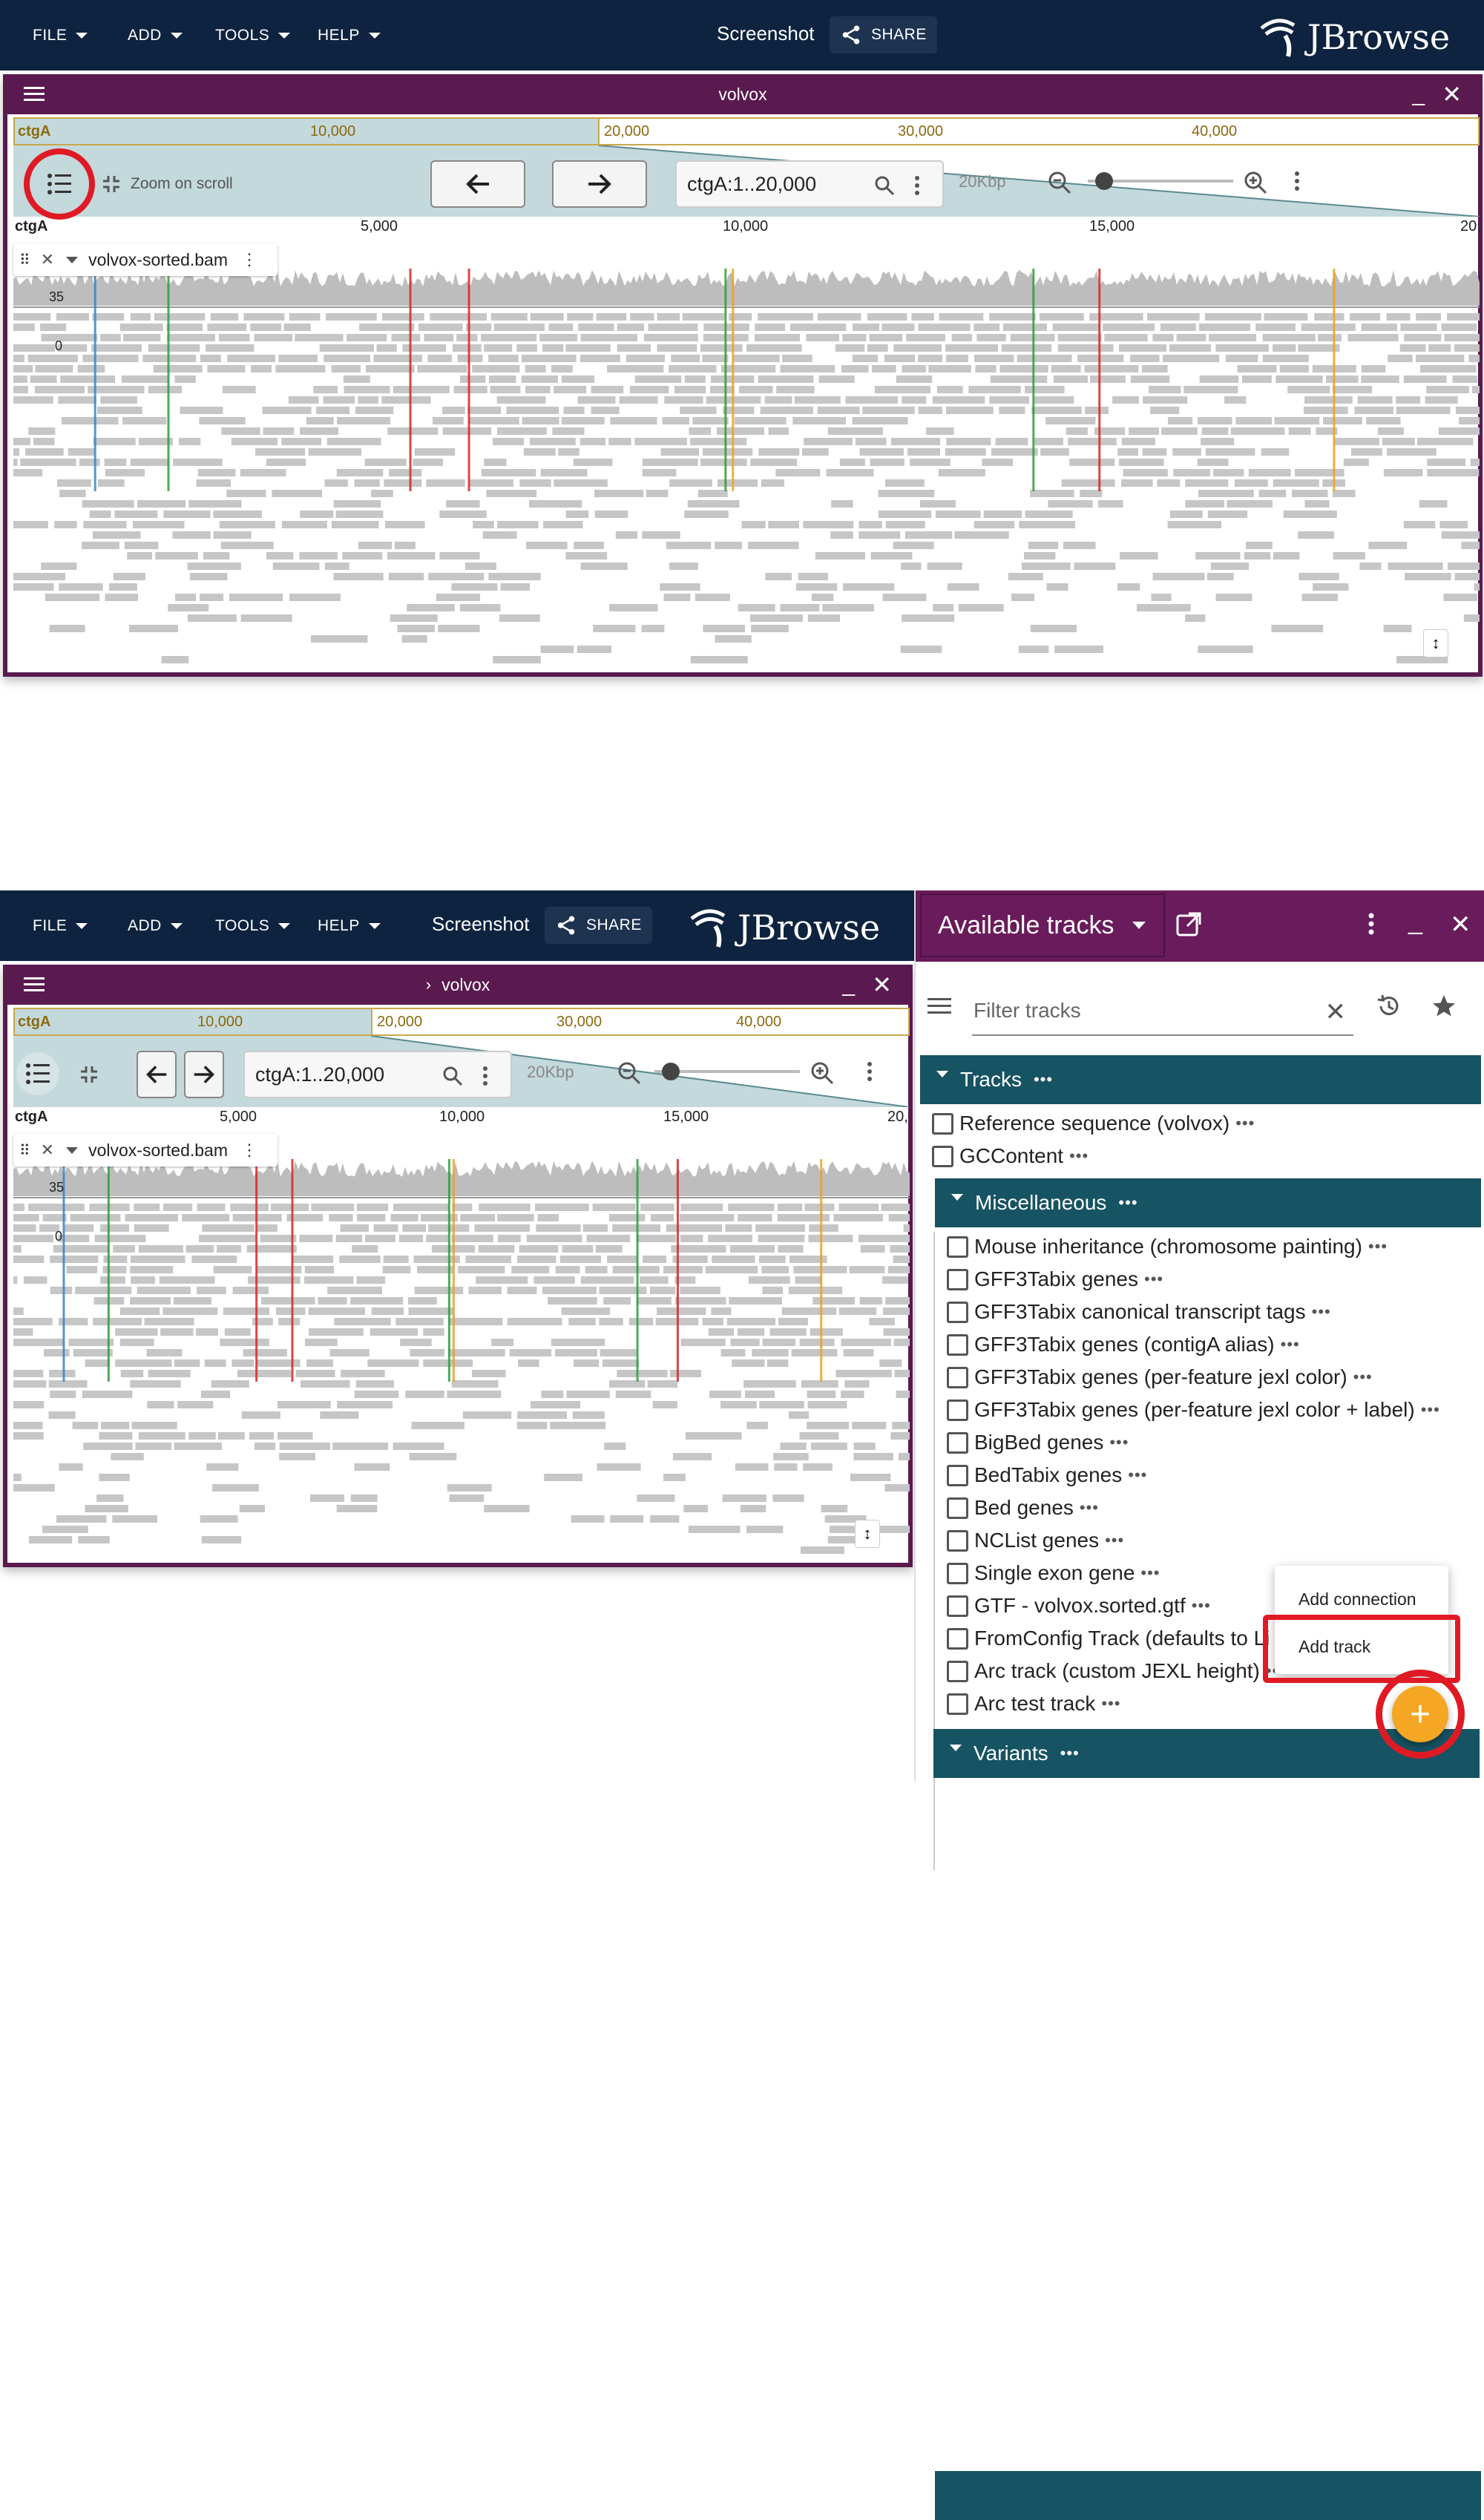 The width and height of the screenshot is (1484, 2520). What do you see at coordinates (1139, 1312) in the screenshot?
I see `track-item: GFF3Tabix canonical transcript tags •••` at bounding box center [1139, 1312].